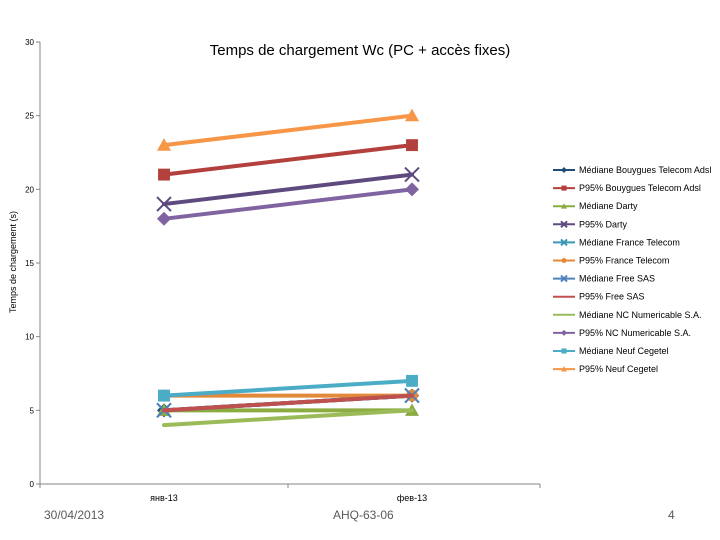 This screenshot has height=540, width=720. Describe the element at coordinates (603, 224) in the screenshot. I see `legend-label: P95% Darty` at that location.